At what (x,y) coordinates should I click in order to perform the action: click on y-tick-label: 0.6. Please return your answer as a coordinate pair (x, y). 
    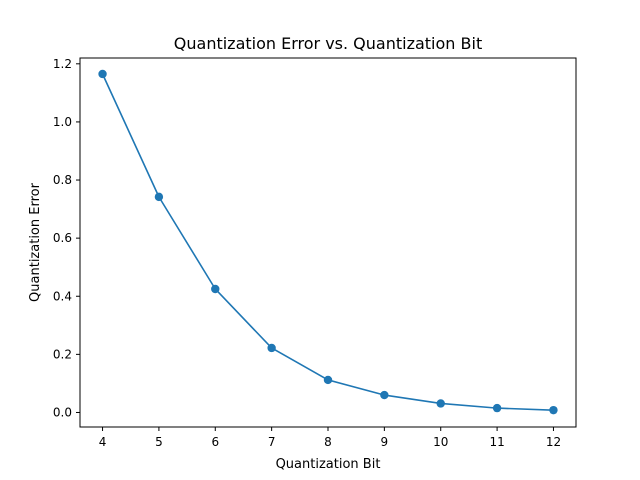
    Looking at the image, I should click on (62, 238).